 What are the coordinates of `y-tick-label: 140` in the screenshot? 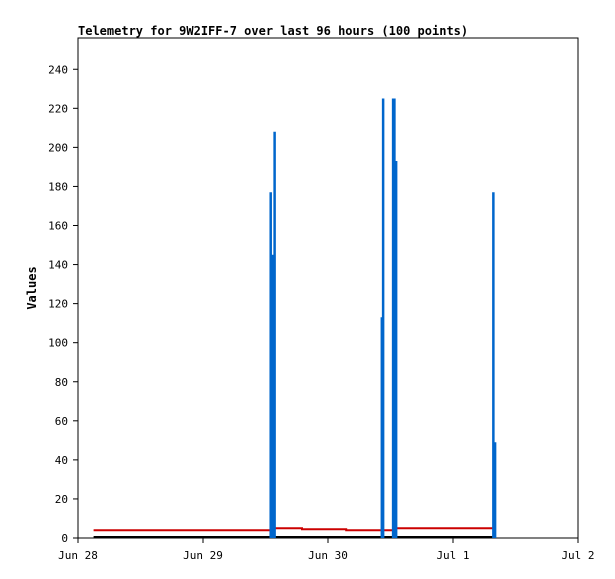 It's located at (58, 265).